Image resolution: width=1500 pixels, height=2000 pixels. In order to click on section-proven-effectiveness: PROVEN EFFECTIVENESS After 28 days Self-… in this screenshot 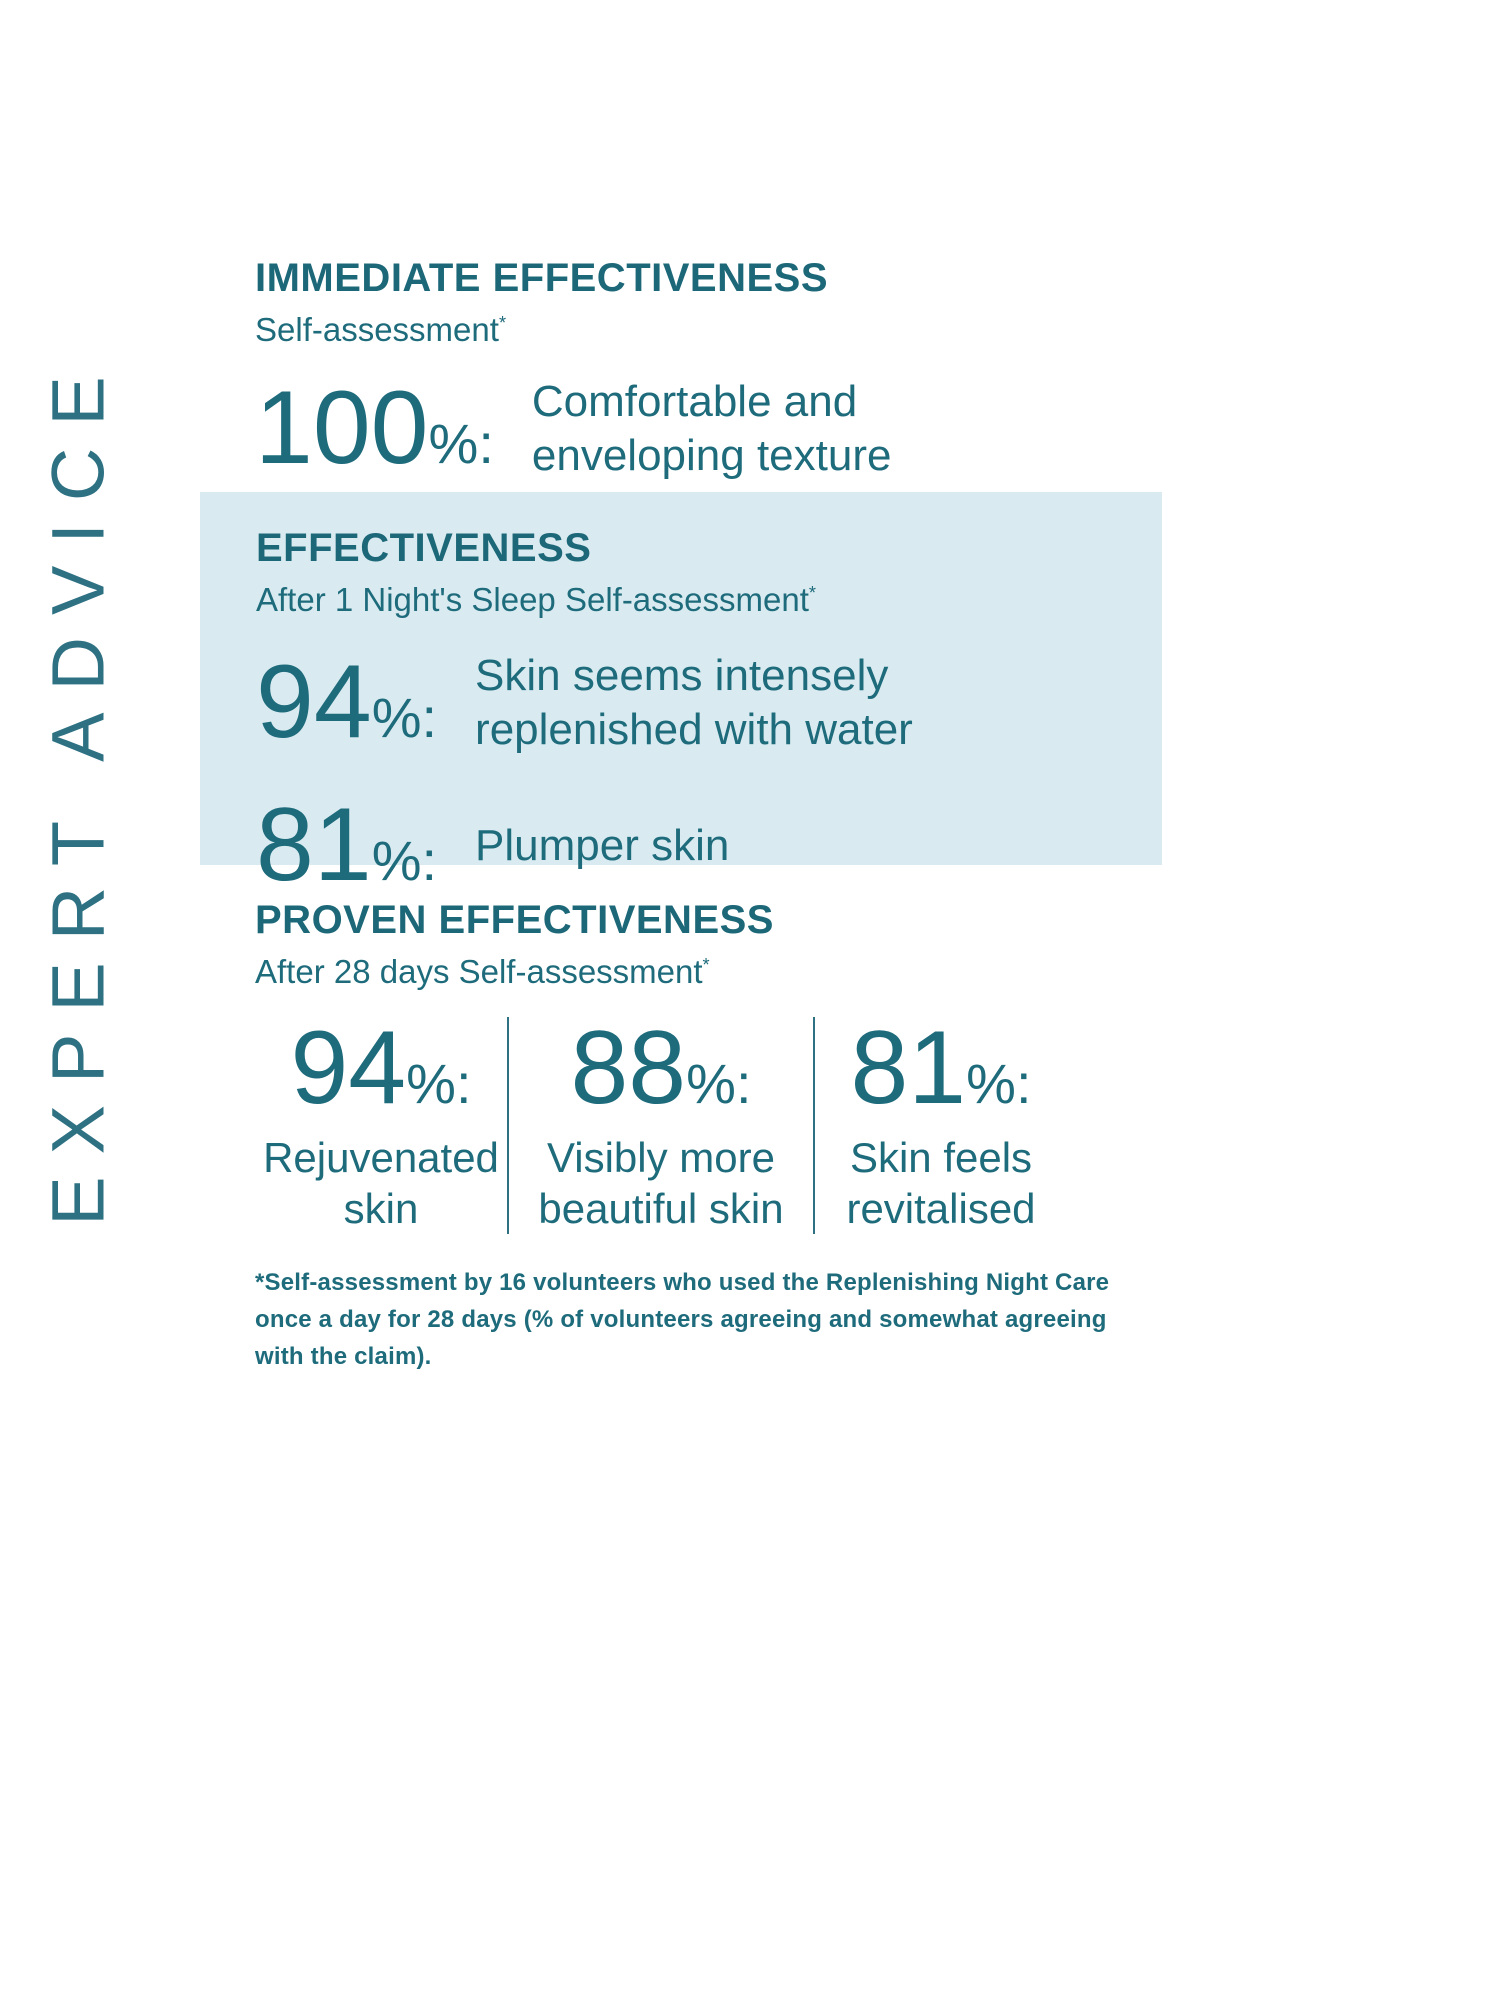, I will do `click(675, 1066)`.